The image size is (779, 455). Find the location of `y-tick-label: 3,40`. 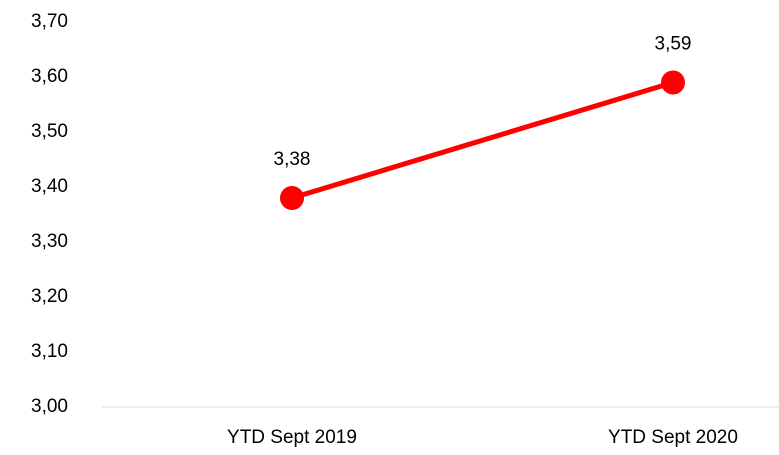

y-tick-label: 3,40 is located at coordinates (49, 186).